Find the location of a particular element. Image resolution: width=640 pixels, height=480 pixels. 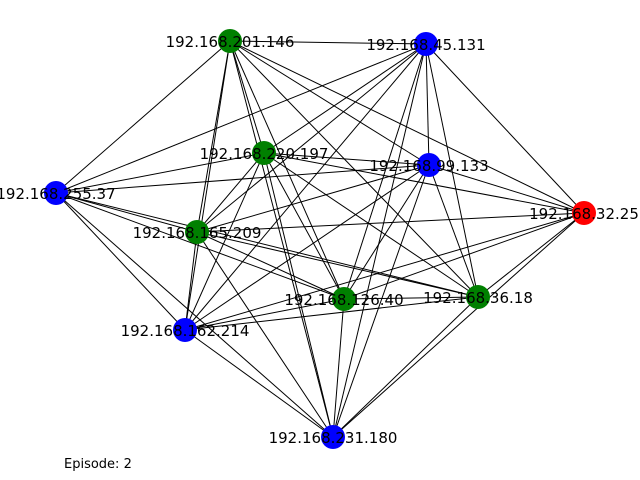

edge-n220-n162 is located at coordinates (224, 241).